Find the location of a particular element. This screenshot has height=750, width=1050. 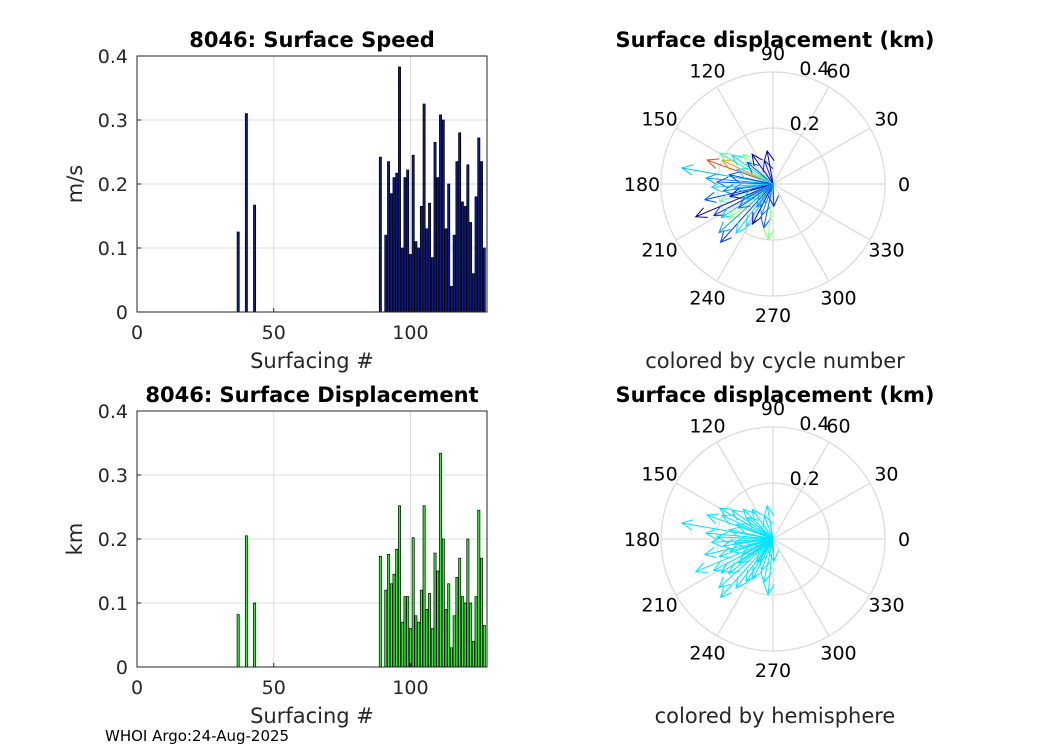

y-tick-label: 0.1 is located at coordinates (113, 249).